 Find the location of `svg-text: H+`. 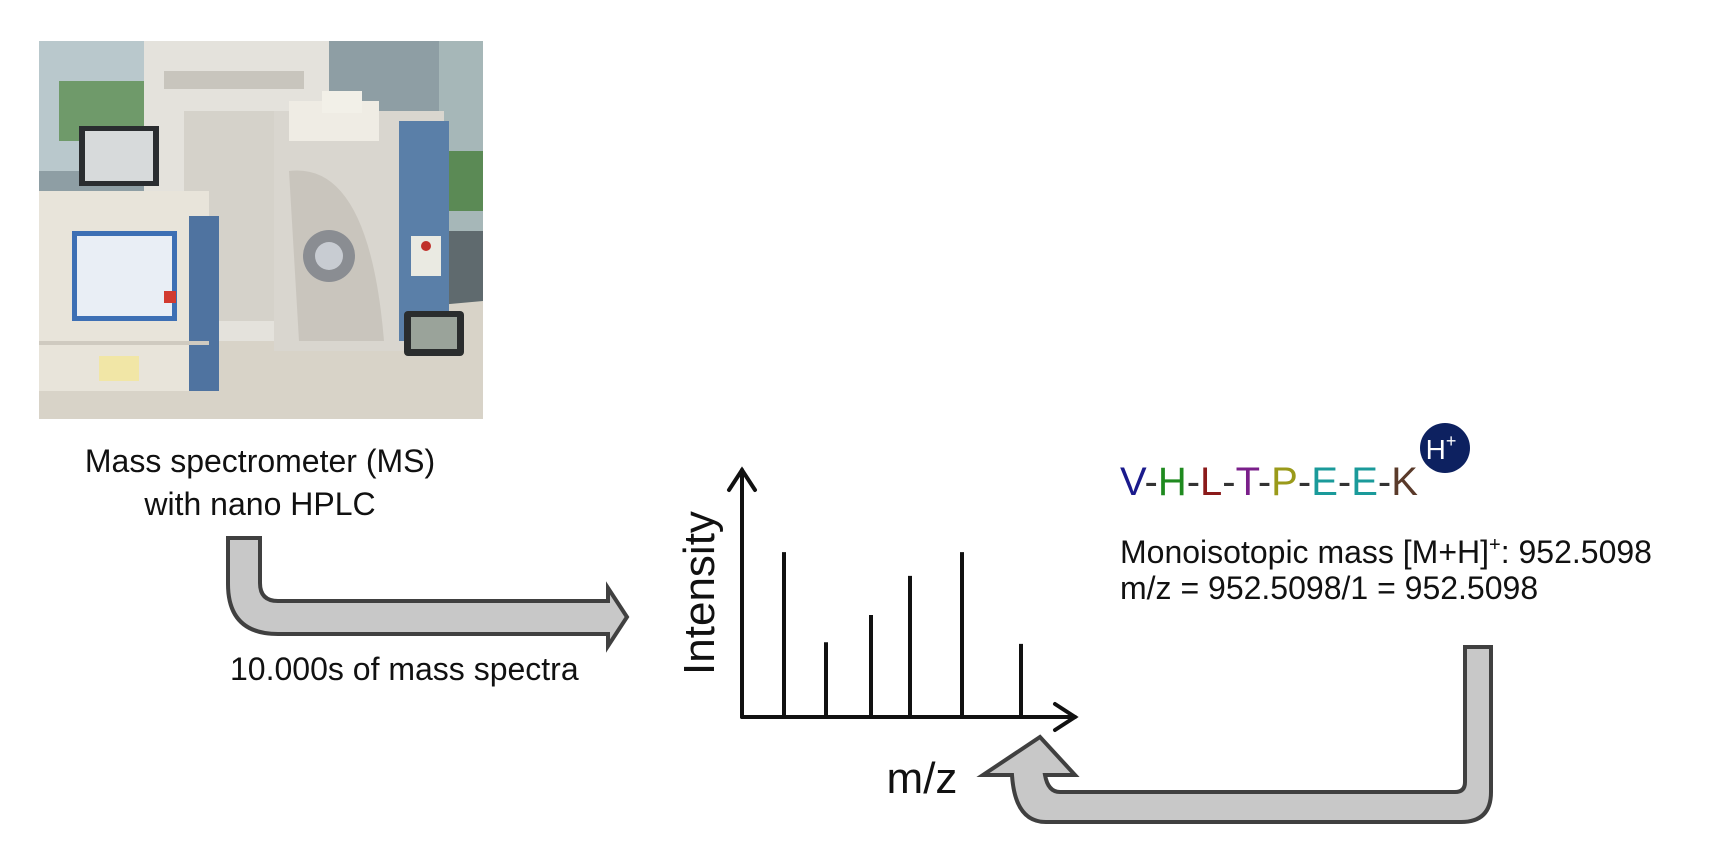

svg-text: H+ is located at coordinates (1441, 448).